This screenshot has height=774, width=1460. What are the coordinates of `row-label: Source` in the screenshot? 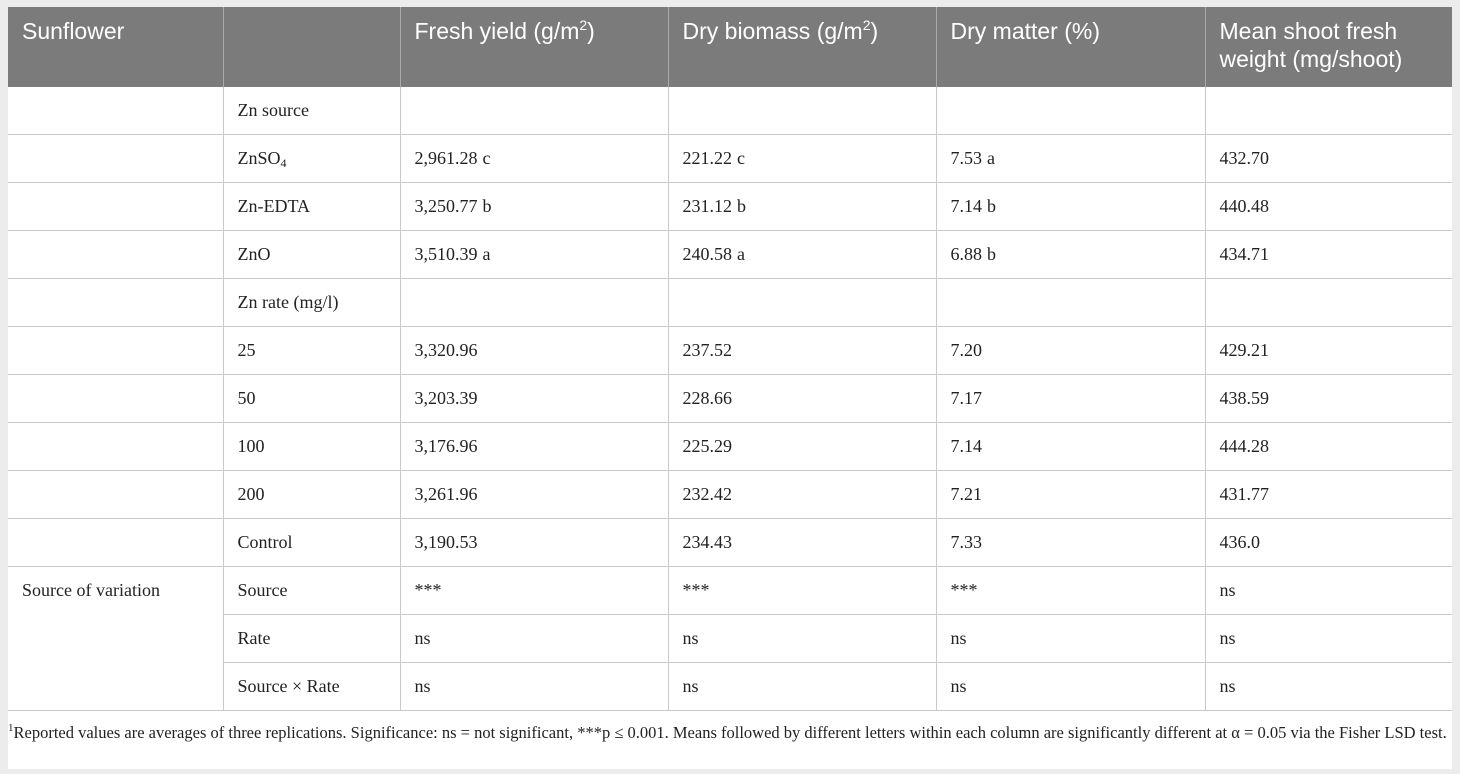 It's located at (311, 590).